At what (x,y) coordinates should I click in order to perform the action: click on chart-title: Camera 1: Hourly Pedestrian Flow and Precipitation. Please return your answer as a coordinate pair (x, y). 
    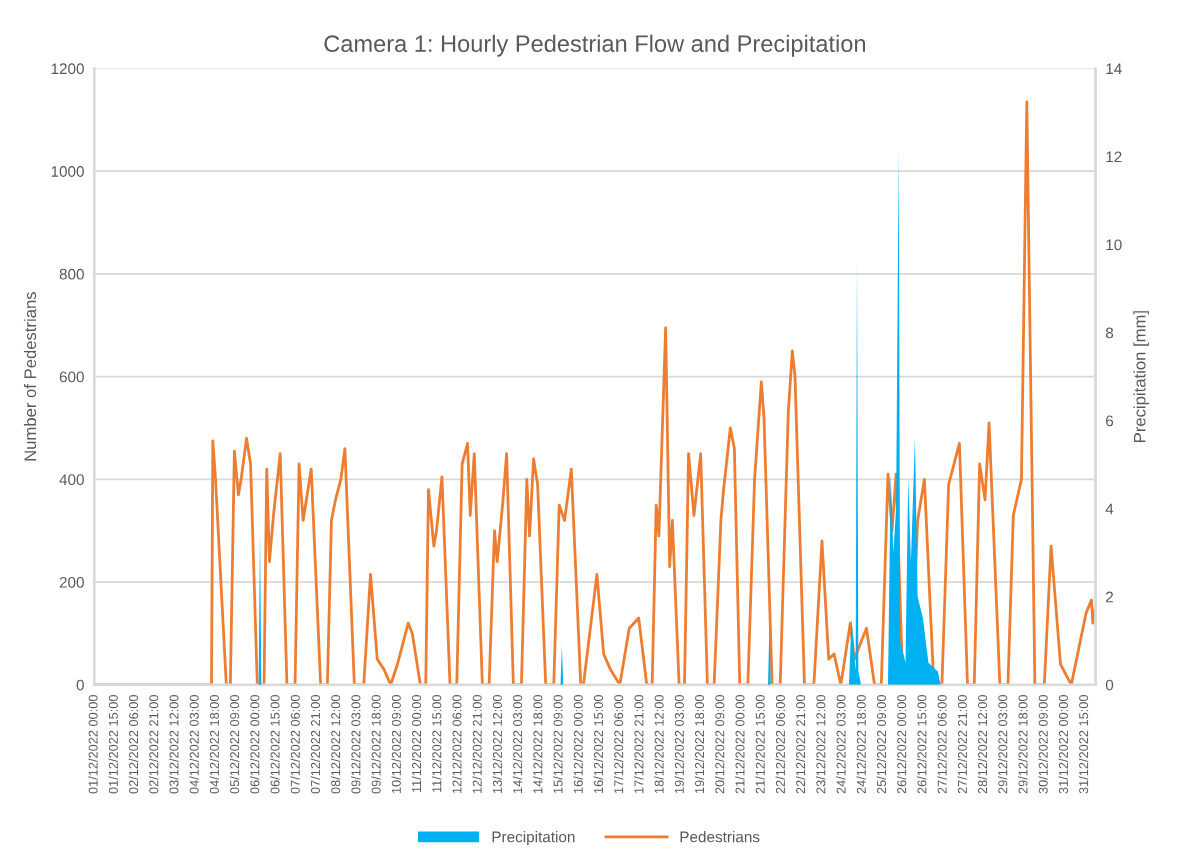
    Looking at the image, I should click on (595, 45).